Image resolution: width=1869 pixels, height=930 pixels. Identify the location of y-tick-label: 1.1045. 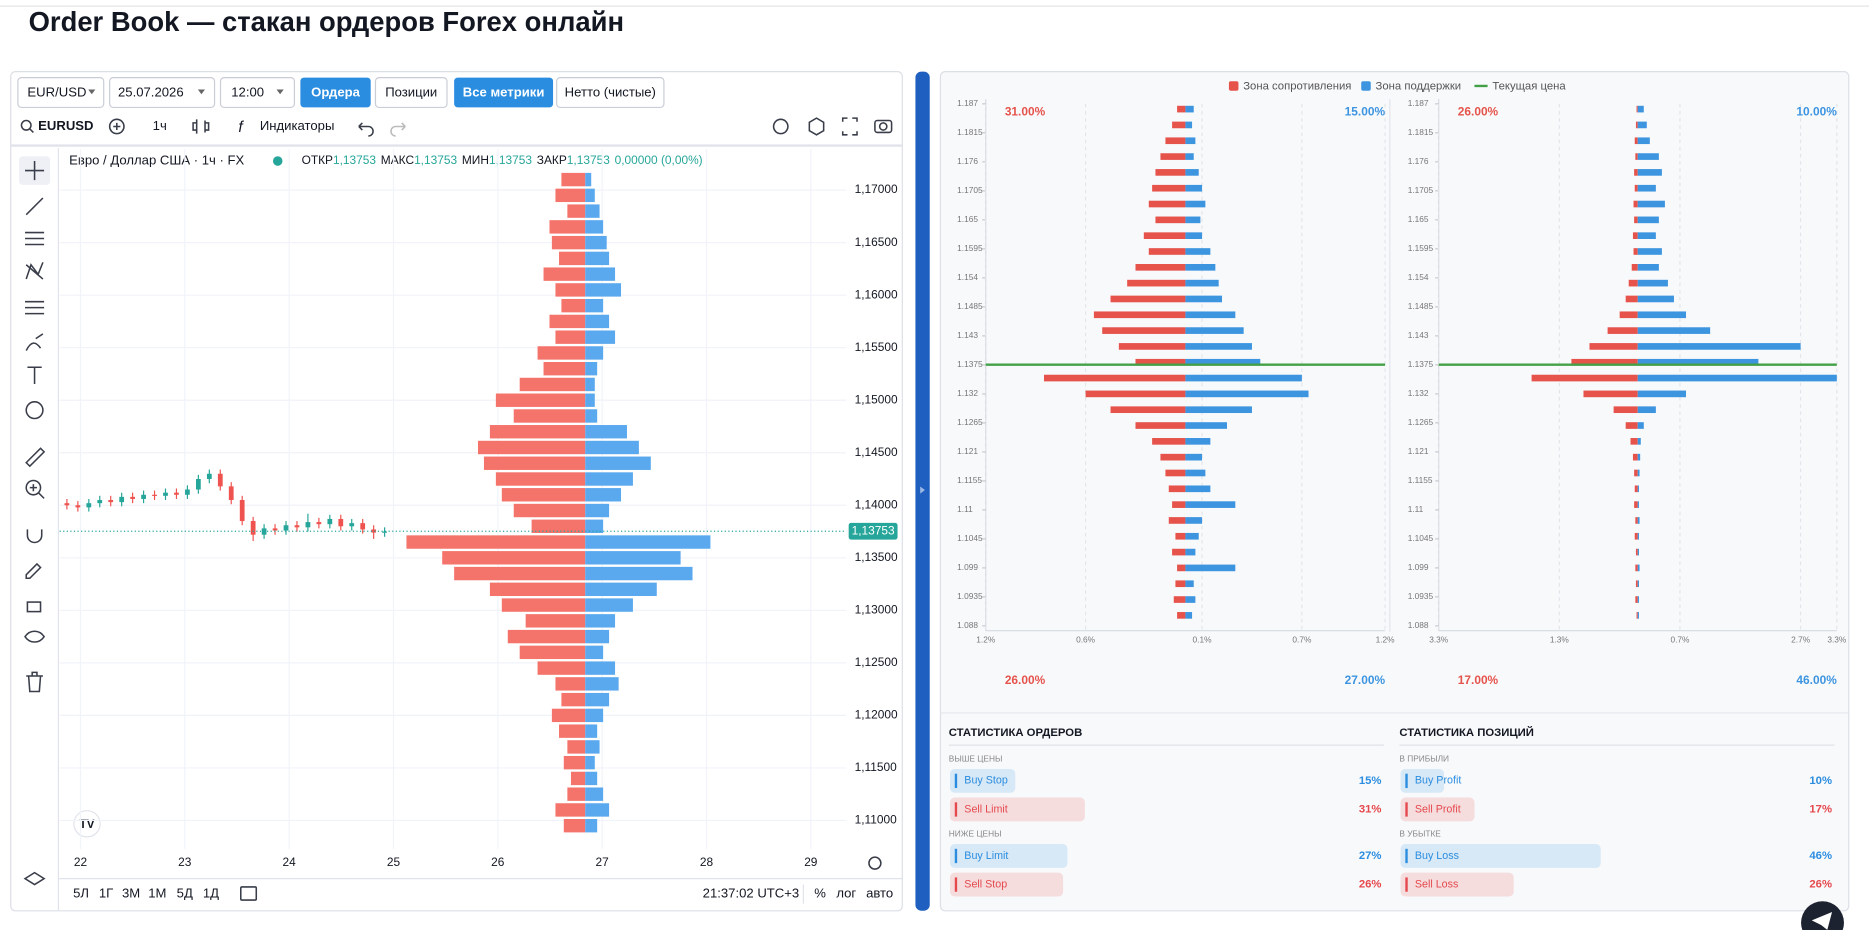
(1421, 538).